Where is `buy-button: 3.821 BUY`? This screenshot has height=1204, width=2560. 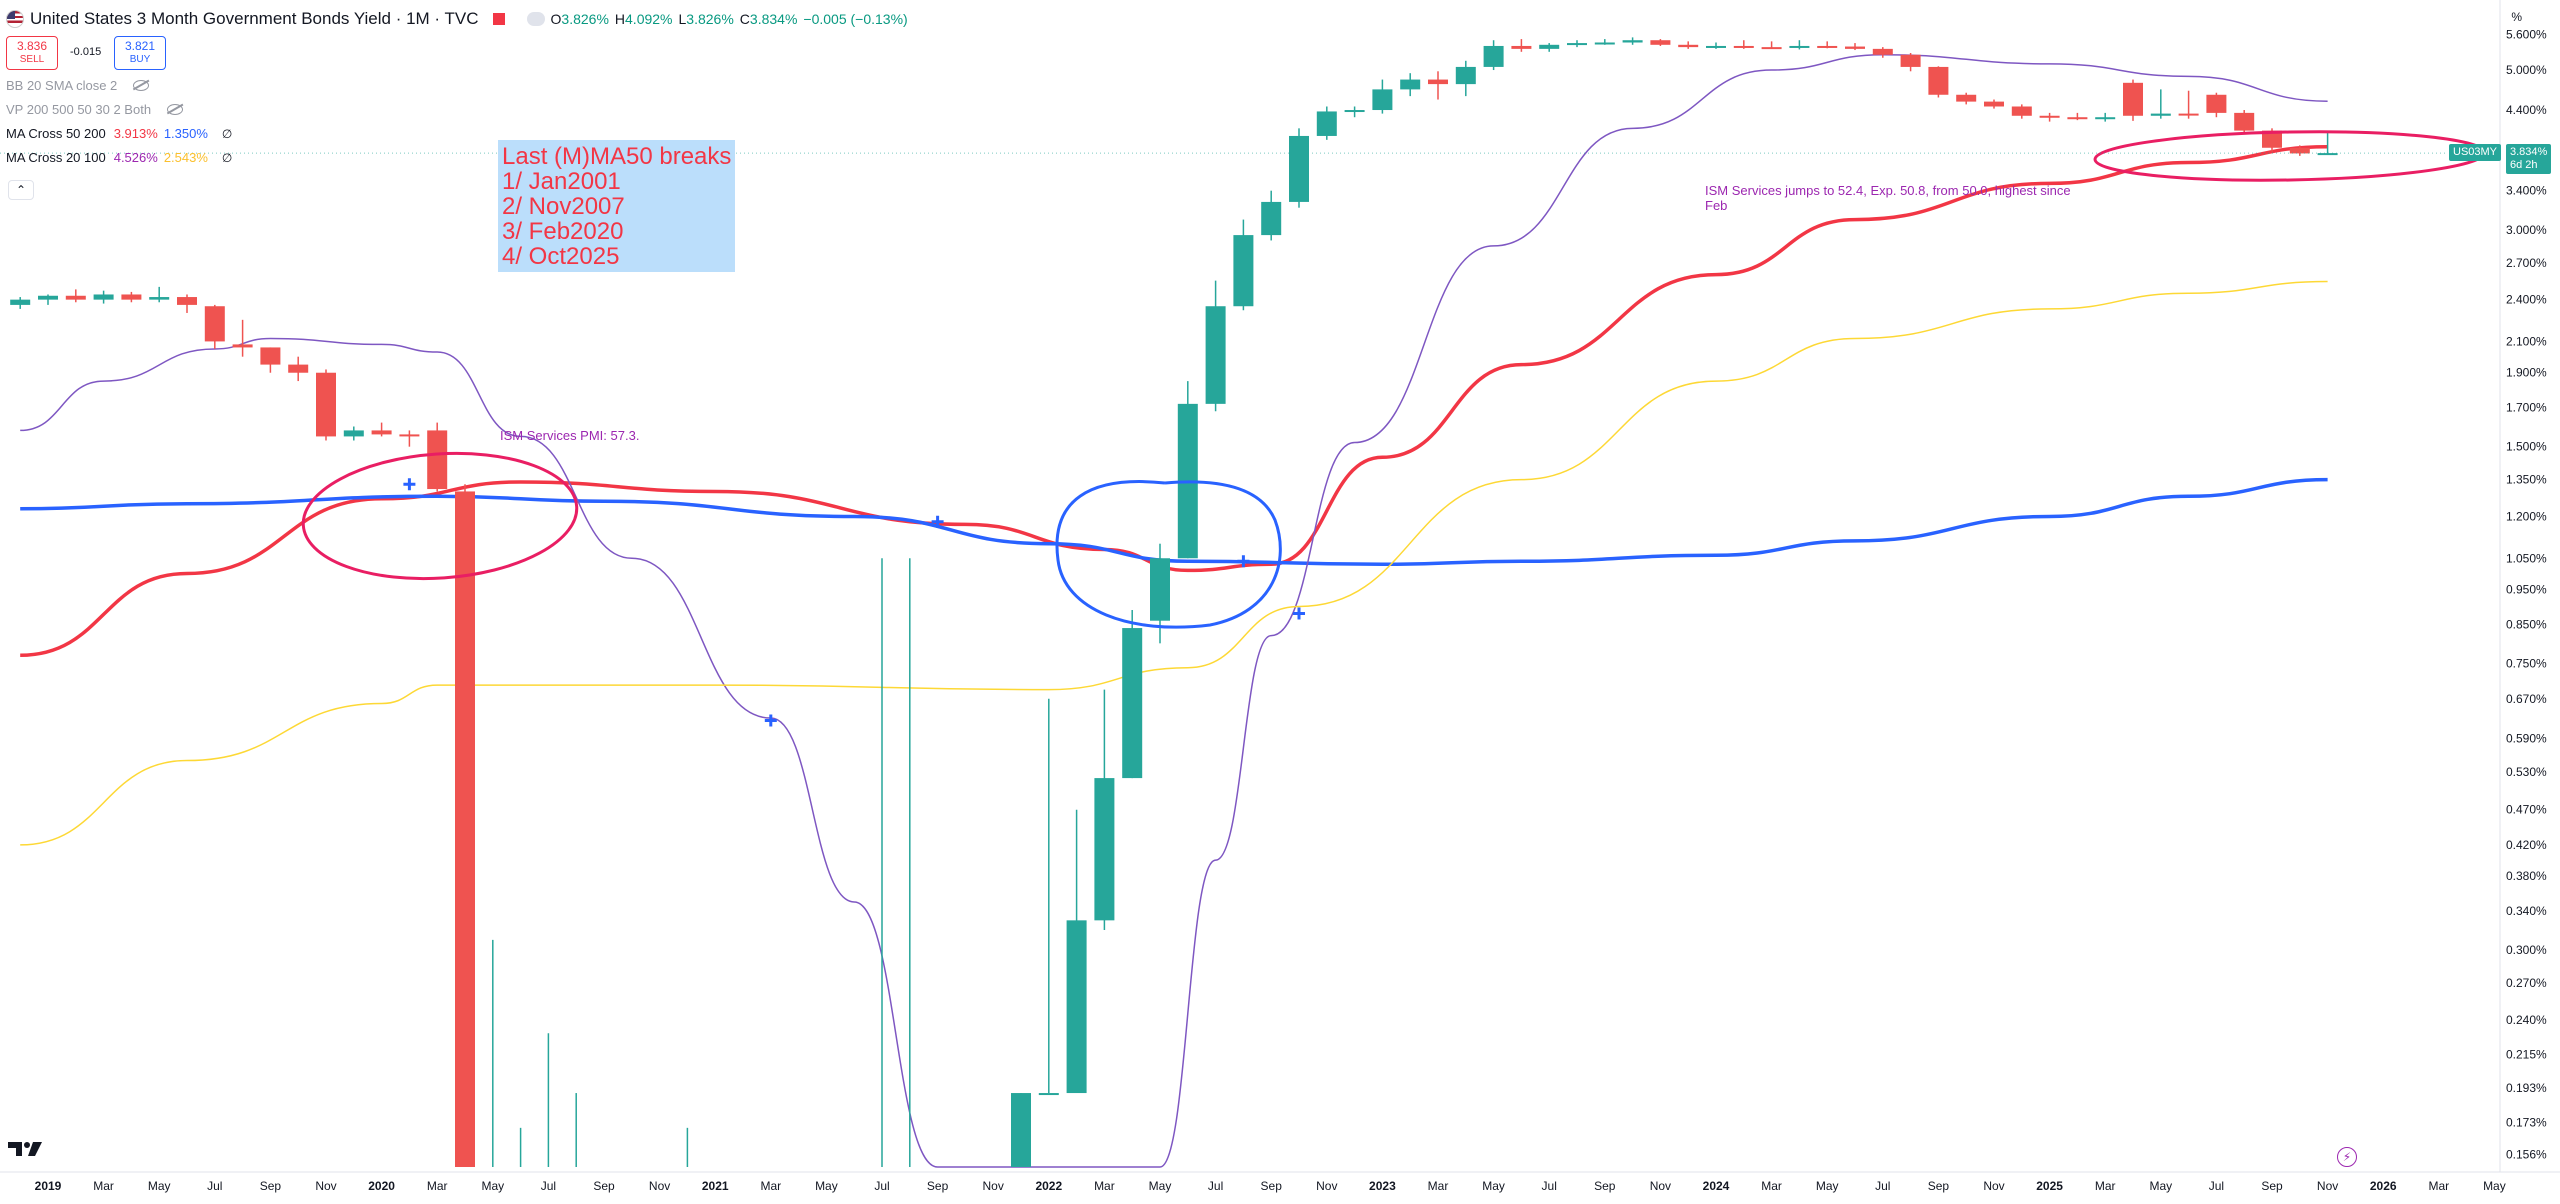
buy-button: 3.821 BUY is located at coordinates (140, 53).